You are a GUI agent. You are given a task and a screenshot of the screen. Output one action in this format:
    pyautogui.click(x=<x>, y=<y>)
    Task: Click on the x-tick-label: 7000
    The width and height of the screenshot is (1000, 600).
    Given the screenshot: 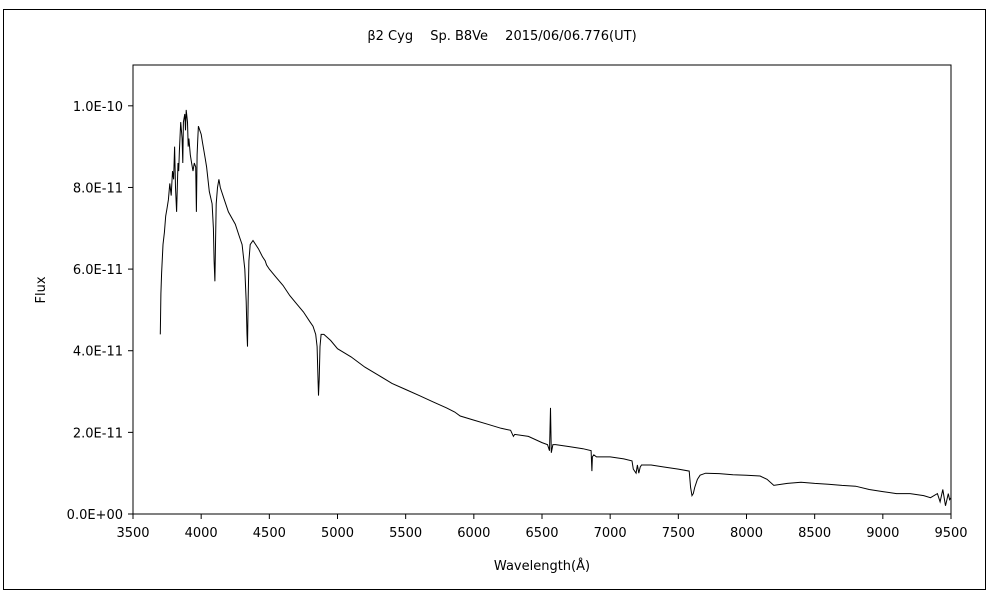 What is the action you would take?
    pyautogui.click(x=610, y=533)
    